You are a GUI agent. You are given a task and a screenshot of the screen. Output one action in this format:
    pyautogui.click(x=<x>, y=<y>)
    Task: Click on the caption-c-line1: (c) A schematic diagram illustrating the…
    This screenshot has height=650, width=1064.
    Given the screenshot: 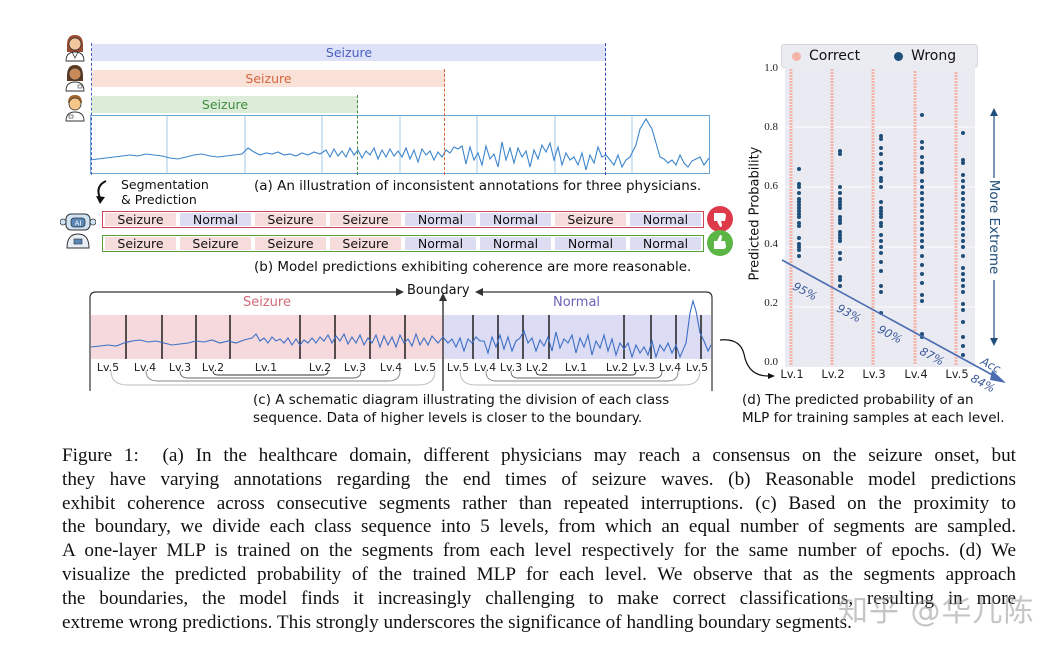 What is the action you would take?
    pyautogui.click(x=461, y=400)
    